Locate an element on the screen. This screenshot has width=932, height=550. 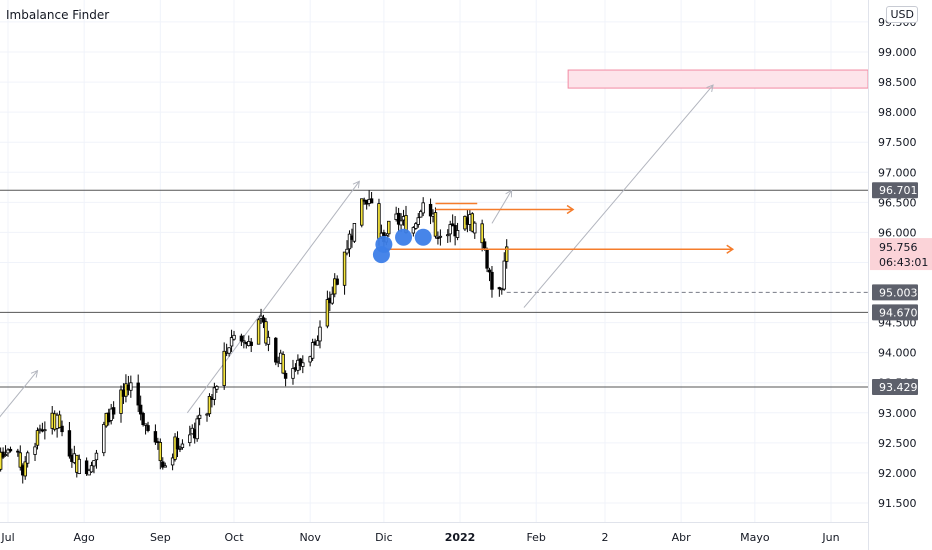
current-price-bg is located at coordinates (901, 254).